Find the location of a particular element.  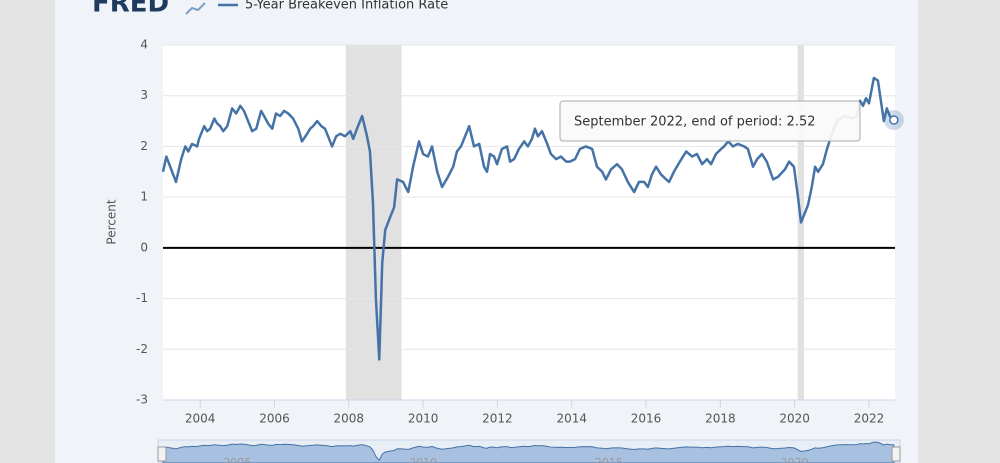

navigator-tick-label: 2010 is located at coordinates (423, 459).